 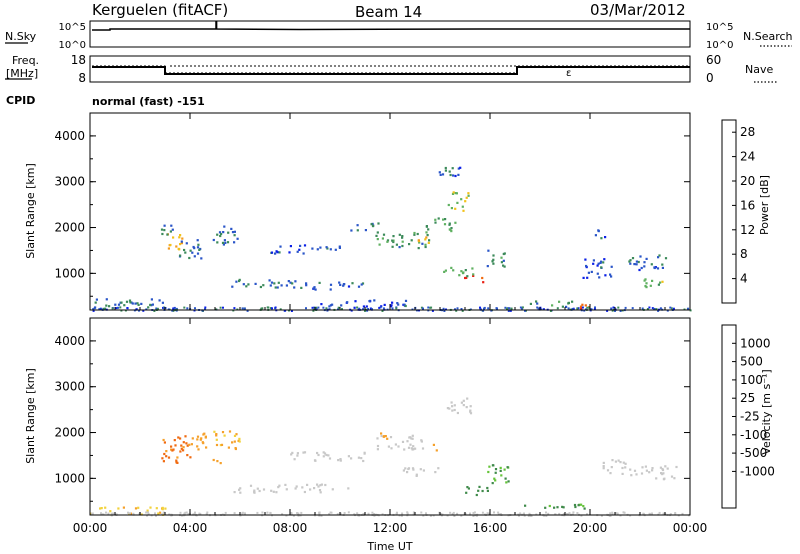 What do you see at coordinates (388, 12) in the screenshot?
I see `beam-title: Beam 14` at bounding box center [388, 12].